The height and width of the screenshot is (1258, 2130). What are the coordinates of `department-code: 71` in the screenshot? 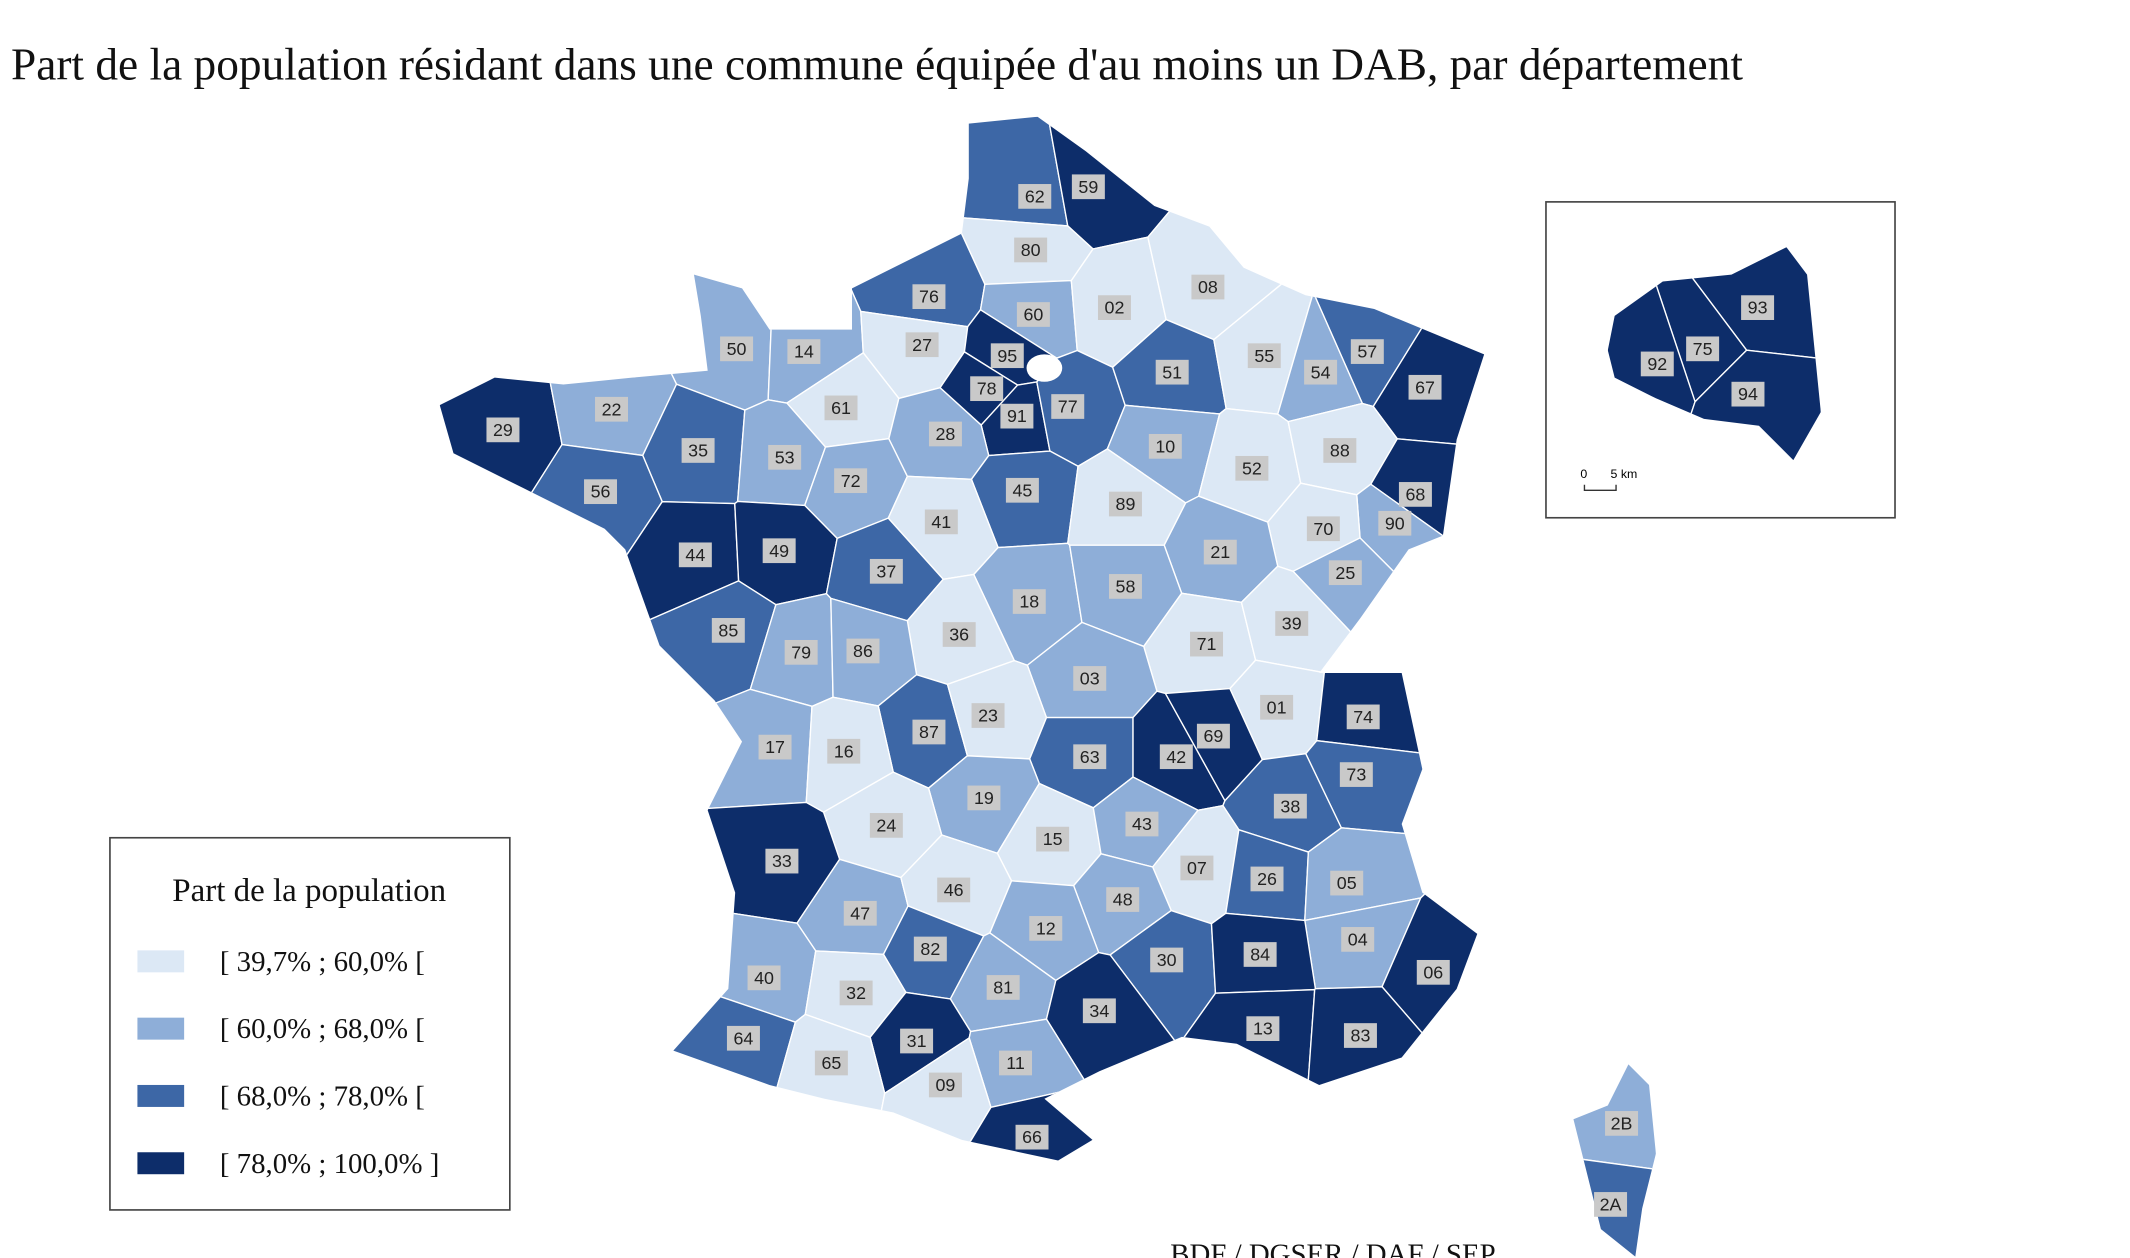 It's located at (1207, 644).